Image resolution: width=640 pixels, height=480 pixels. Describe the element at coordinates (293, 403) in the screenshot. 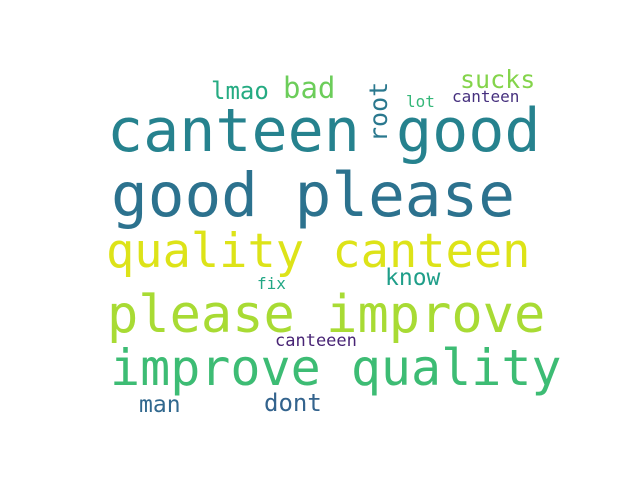

I see `word-dont: dont` at that location.